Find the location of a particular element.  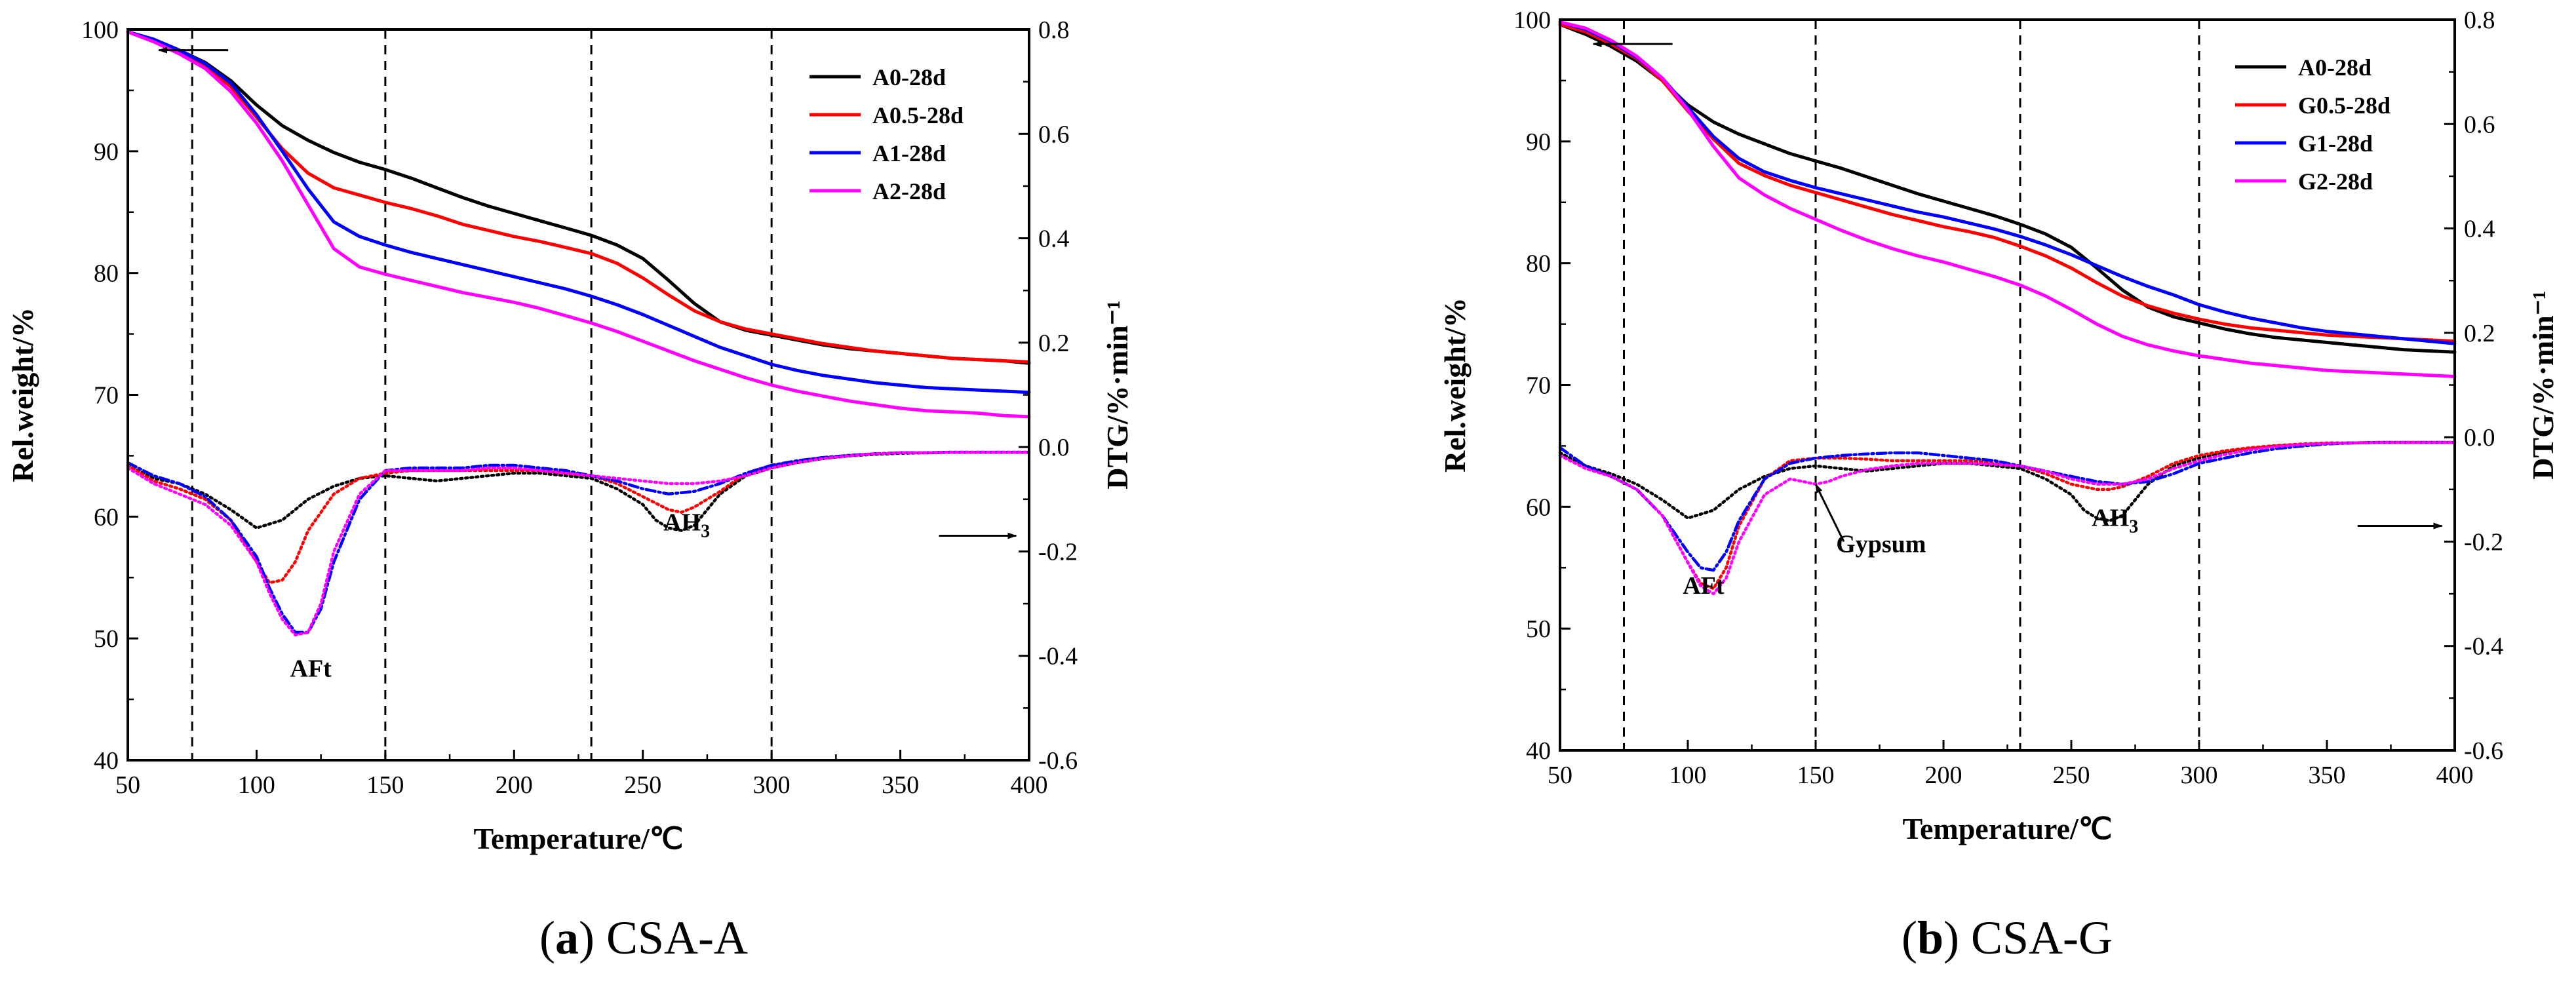

annotation-sub-b-2: 3 is located at coordinates (2133, 527).